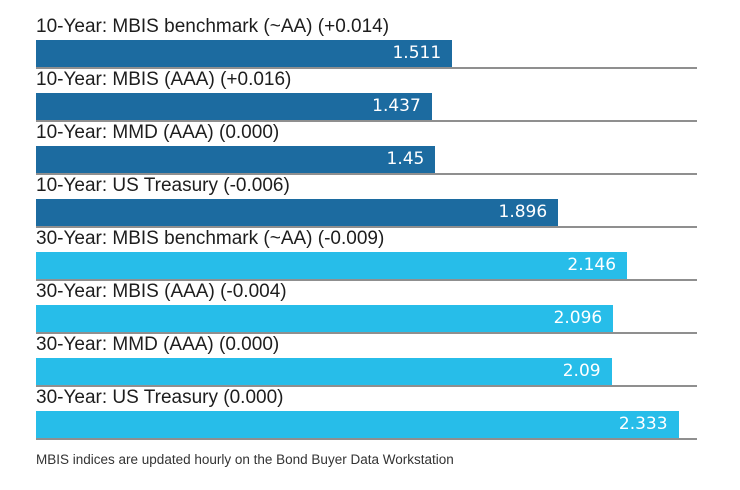 This screenshot has width=740, height=490. Describe the element at coordinates (324, 371) in the screenshot. I see `bar: 2.09` at that location.